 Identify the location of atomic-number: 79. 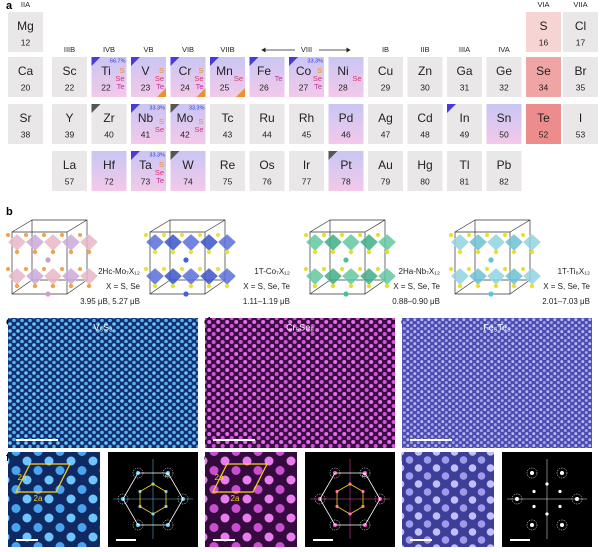
(386, 181).